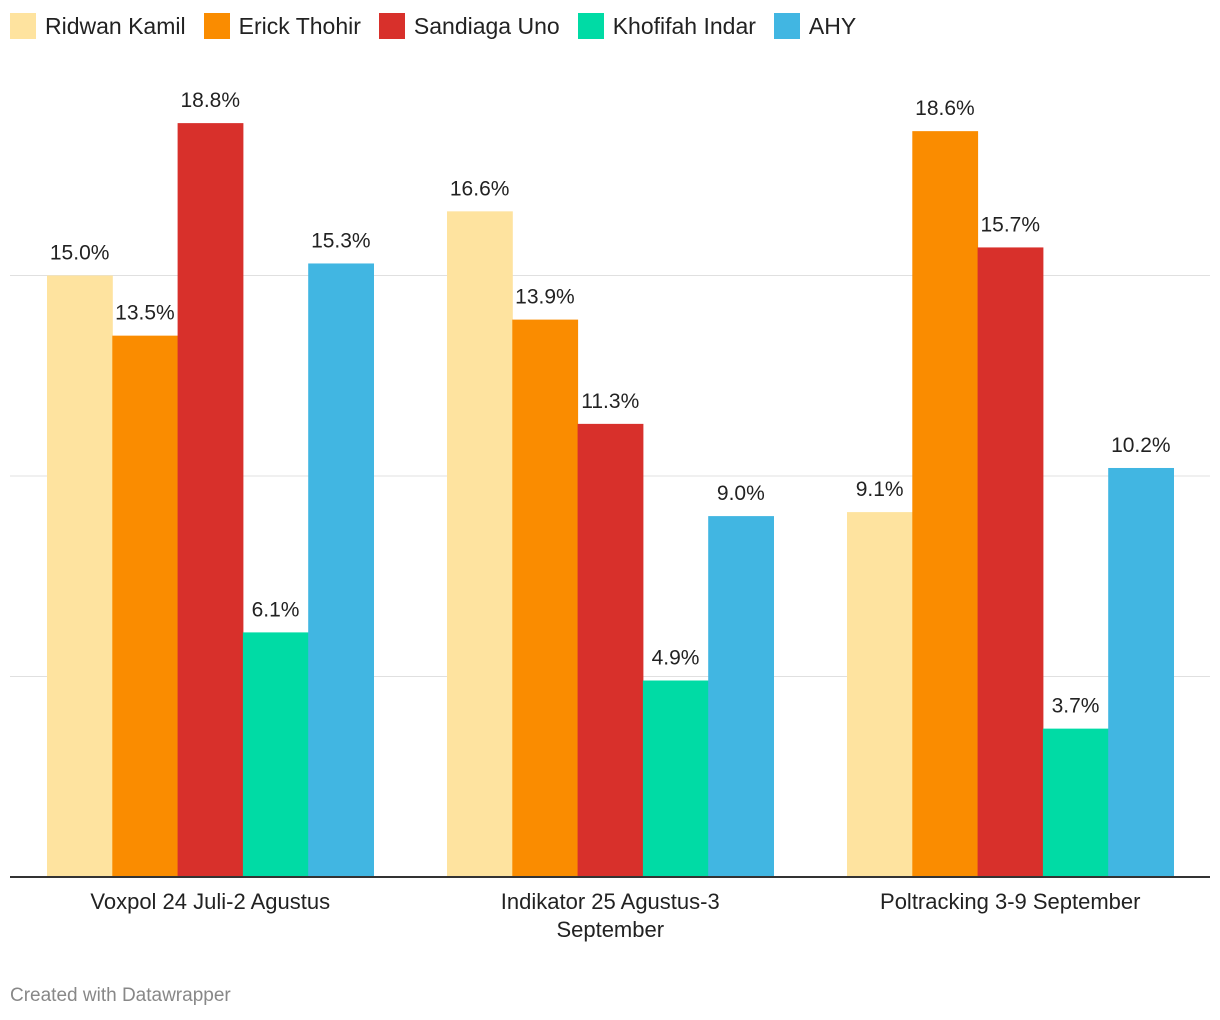 The height and width of the screenshot is (1020, 1220). What do you see at coordinates (610, 901) in the screenshot?
I see `x-tick-label: Indikator 25 Agustus-3` at bounding box center [610, 901].